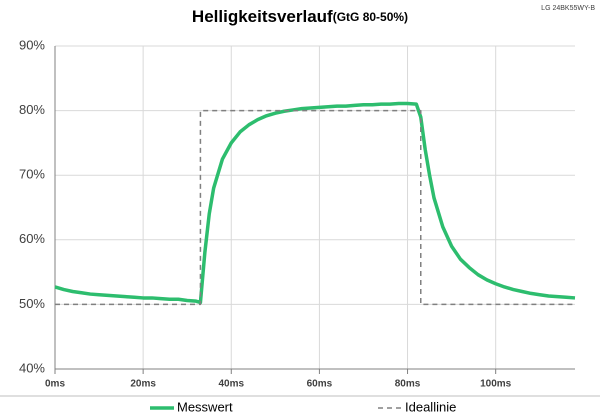  Describe the element at coordinates (231, 384) in the screenshot. I see `x-tick-label: 40ms` at that location.